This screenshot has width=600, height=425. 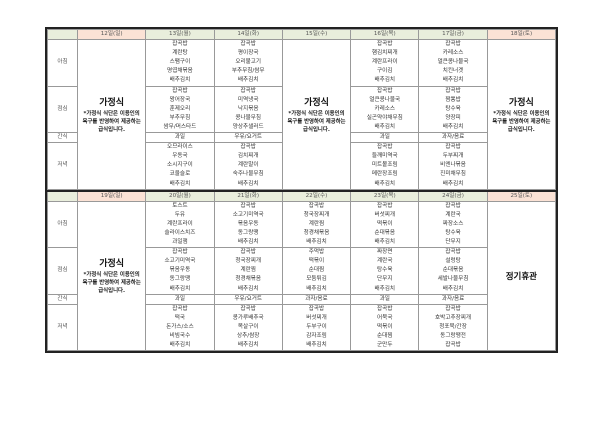 I want to click on menu-item: 김치찌개, so click(x=248, y=157).